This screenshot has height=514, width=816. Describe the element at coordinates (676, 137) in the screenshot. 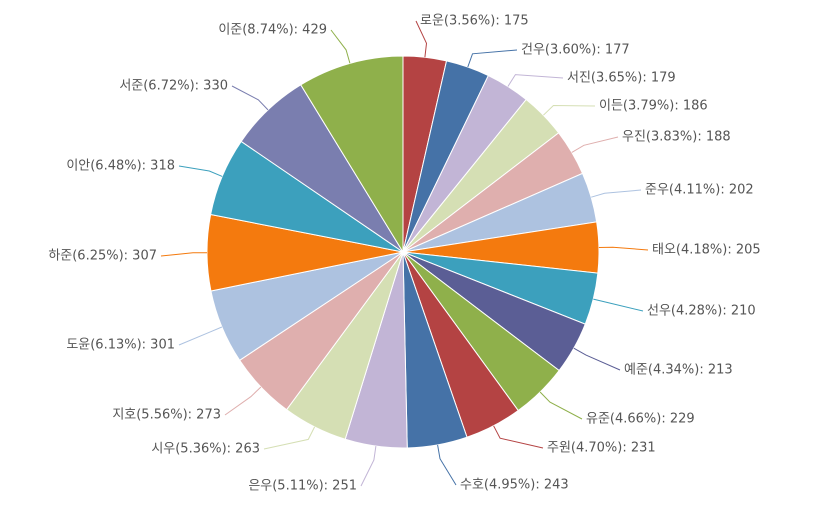

I see `slice-label: 우진(3.83%): 188` at that location.